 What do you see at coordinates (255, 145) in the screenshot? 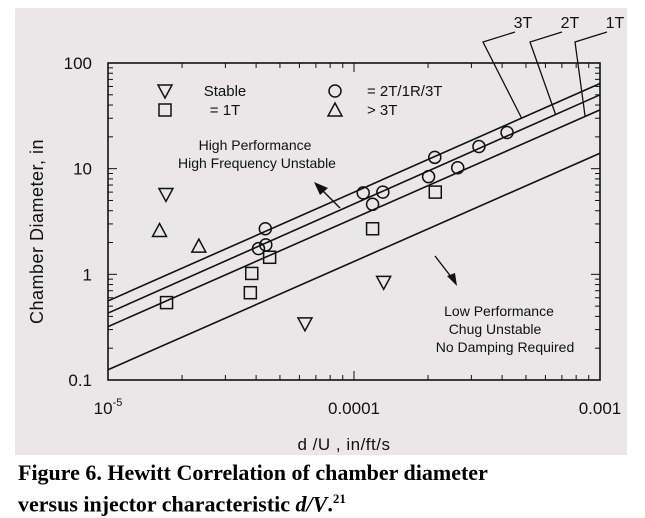
I see `annotation-high-performance: High Performance` at bounding box center [255, 145].